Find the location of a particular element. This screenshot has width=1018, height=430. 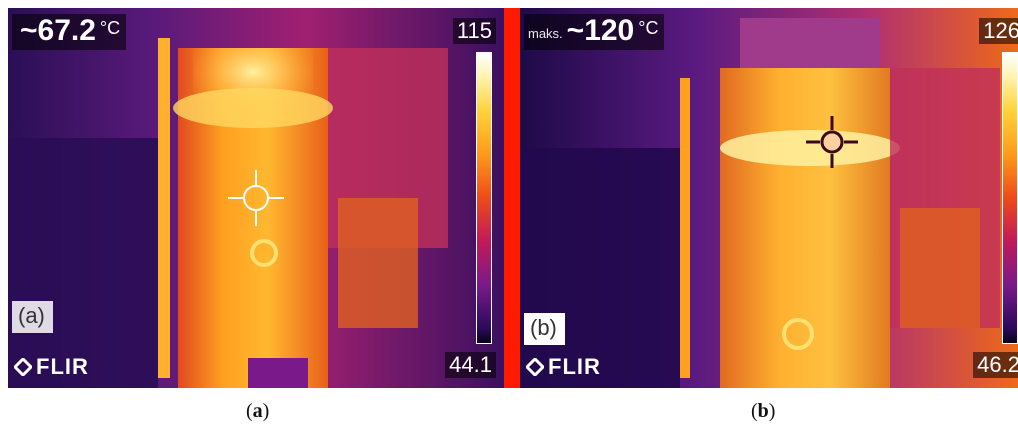

caption-letter: a is located at coordinates (257, 411).